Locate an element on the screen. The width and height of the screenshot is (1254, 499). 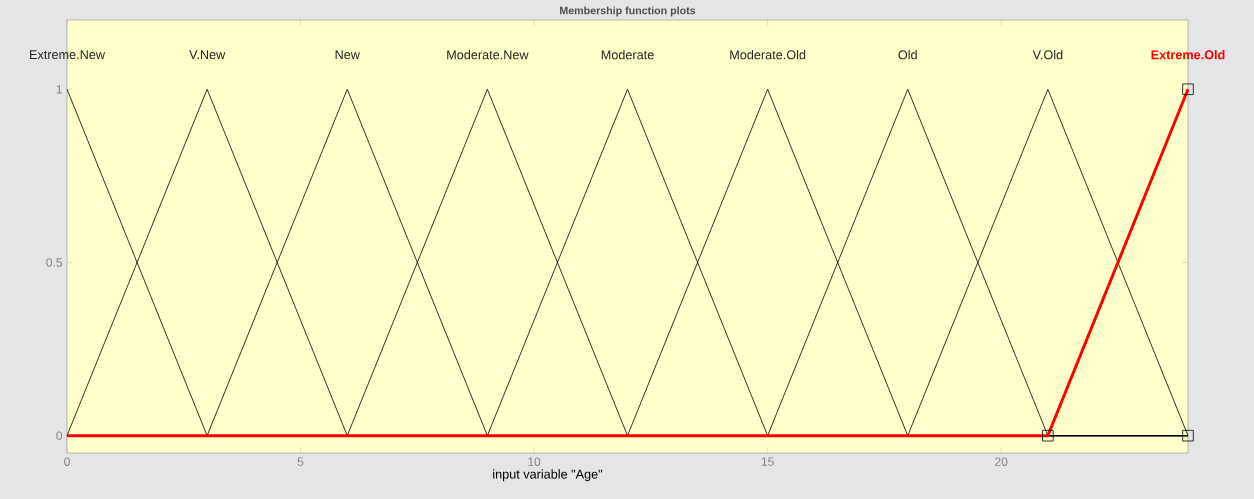
x-tick-label: 15 is located at coordinates (767, 461).